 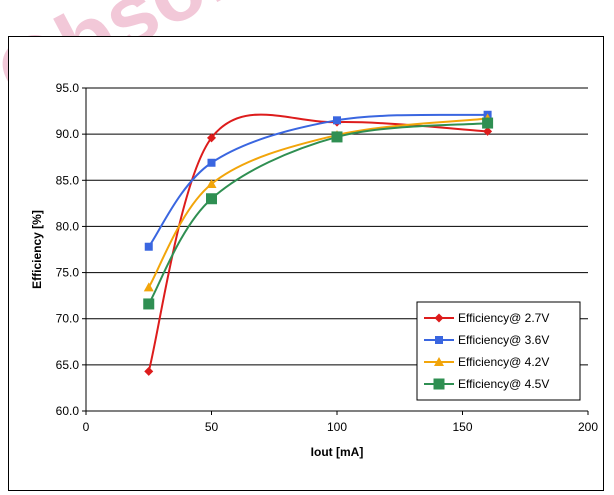 I want to click on x-tick-label: 100, so click(x=337, y=427).